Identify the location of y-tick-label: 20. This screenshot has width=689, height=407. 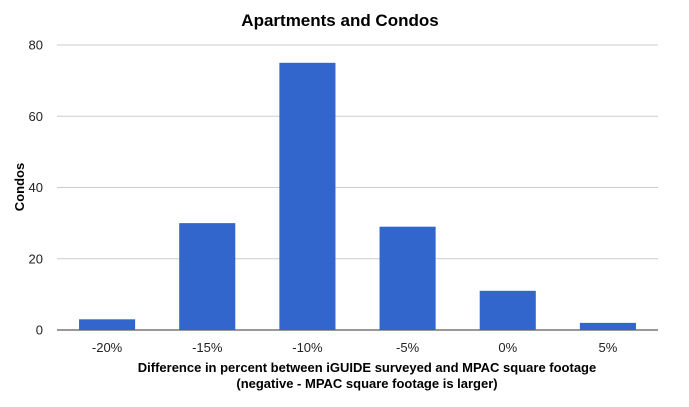
(36, 258).